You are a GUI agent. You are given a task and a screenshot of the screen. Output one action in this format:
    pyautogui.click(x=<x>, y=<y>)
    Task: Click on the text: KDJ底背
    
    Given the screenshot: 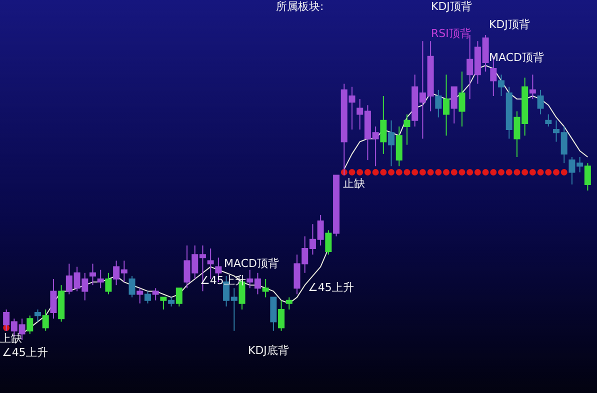 What is the action you would take?
    pyautogui.click(x=268, y=350)
    